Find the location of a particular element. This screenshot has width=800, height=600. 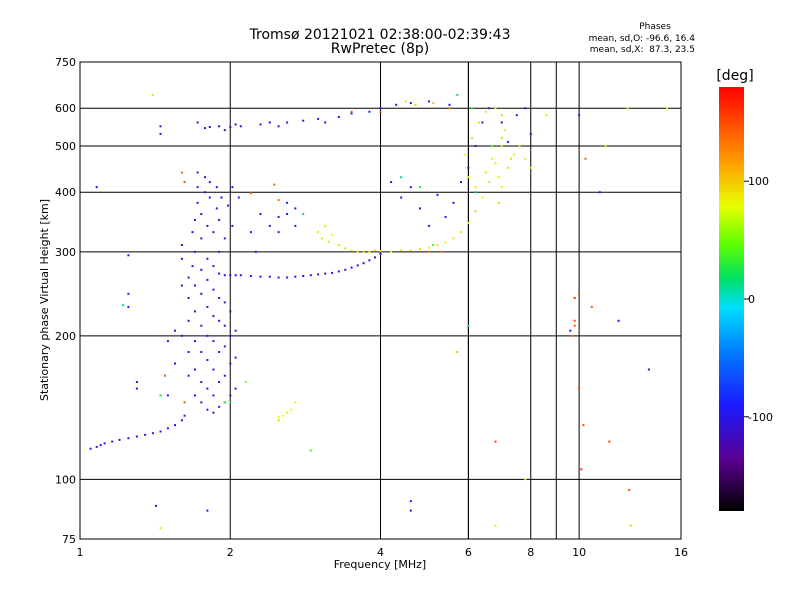

colorbar is located at coordinates (731, 299).